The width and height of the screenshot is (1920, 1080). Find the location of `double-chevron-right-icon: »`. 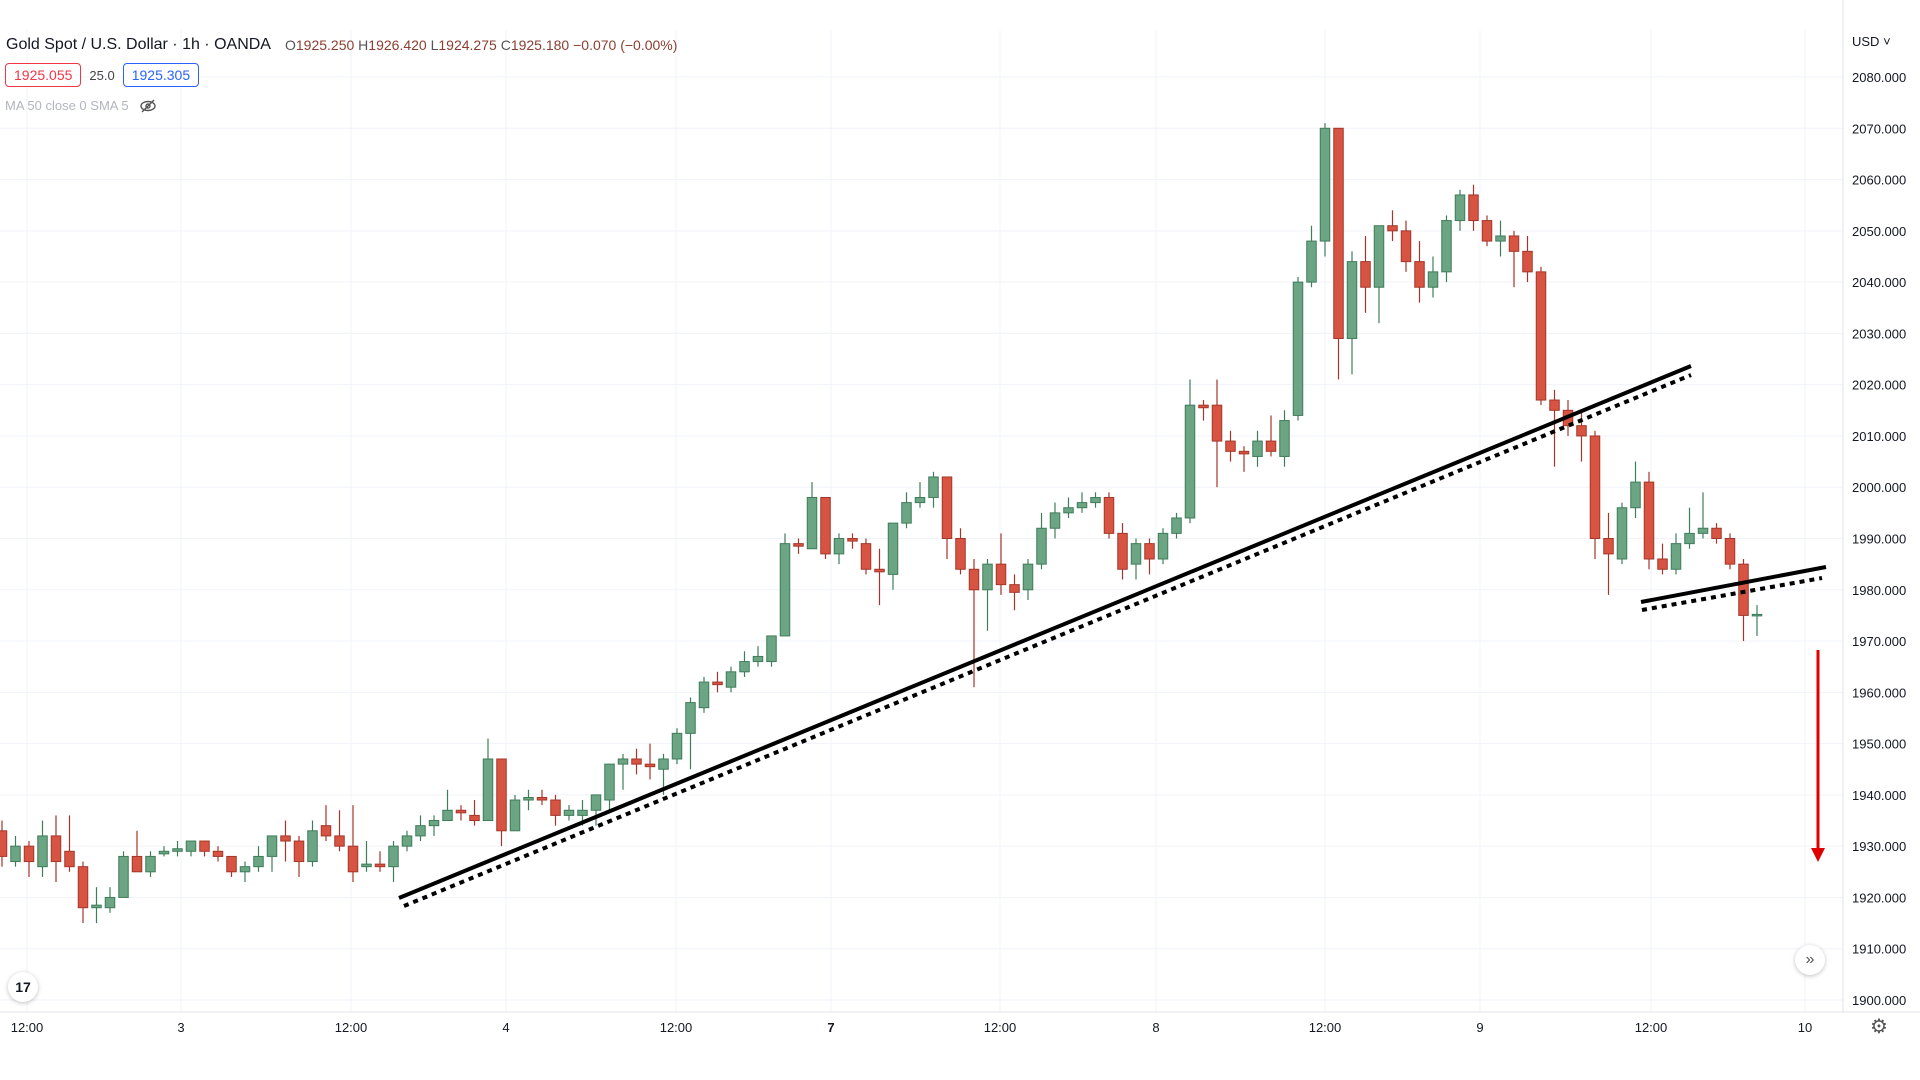

double-chevron-right-icon: » is located at coordinates (1810, 959).